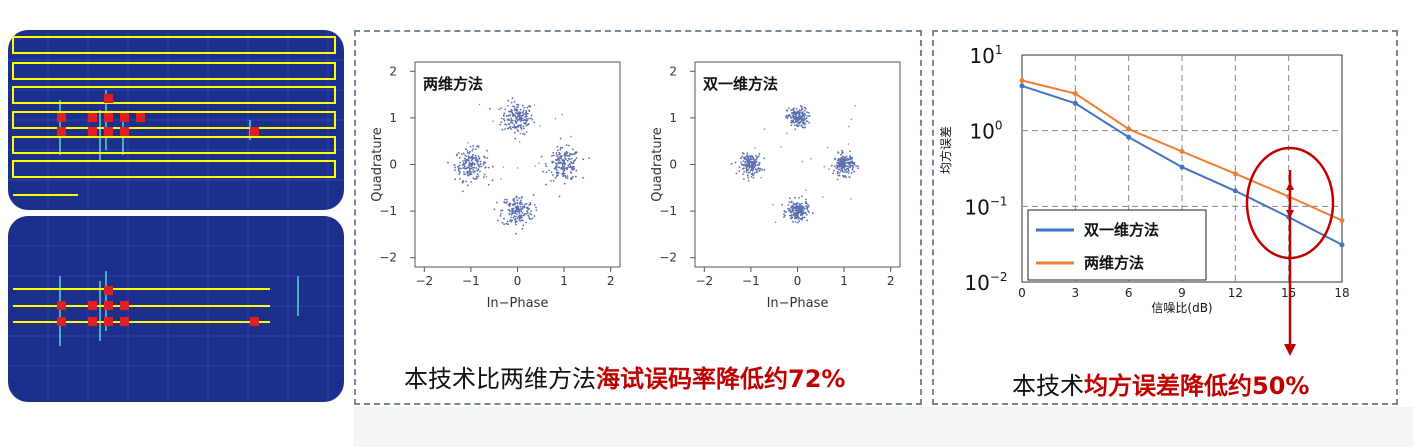 The height and width of the screenshot is (447, 1413). What do you see at coordinates (470, 169) in the screenshot?
I see `symbol-cluster` at bounding box center [470, 169].